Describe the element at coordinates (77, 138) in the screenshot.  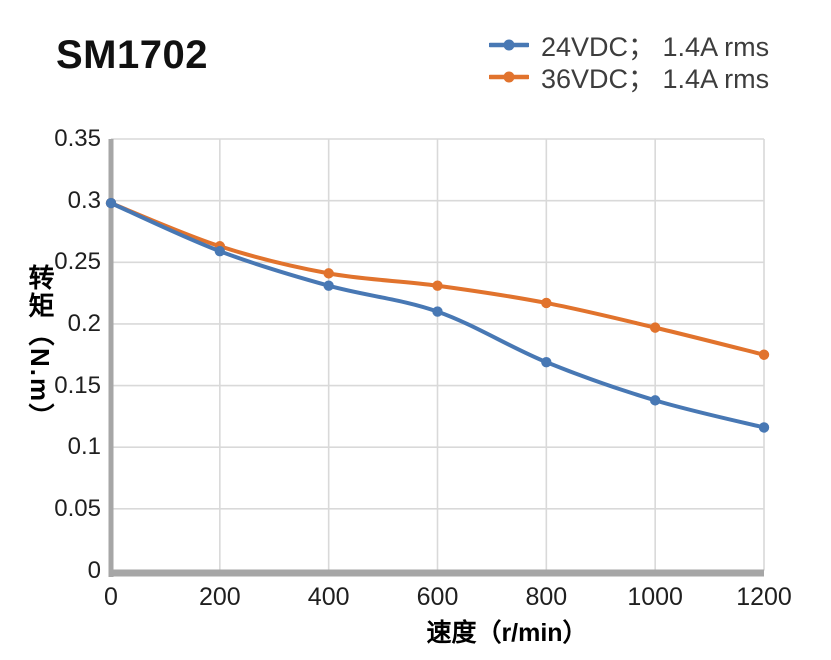
I see `y-tick-label: 0.35` at that location.